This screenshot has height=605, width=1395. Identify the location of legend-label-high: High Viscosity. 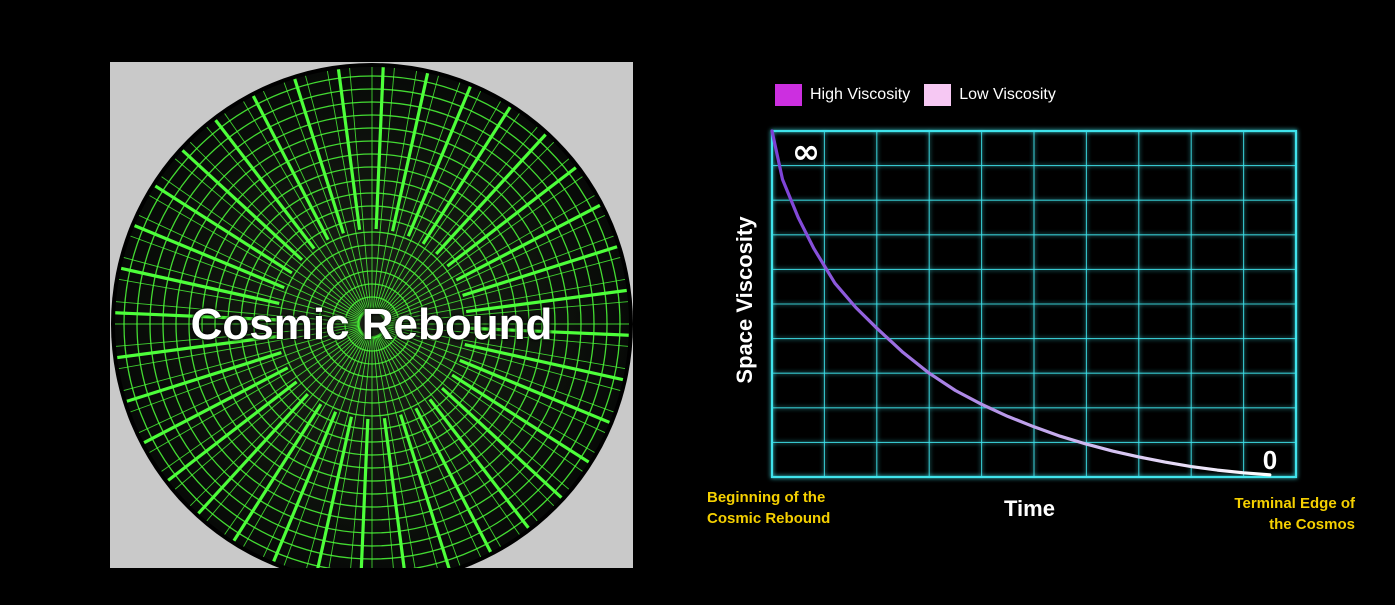
(860, 94).